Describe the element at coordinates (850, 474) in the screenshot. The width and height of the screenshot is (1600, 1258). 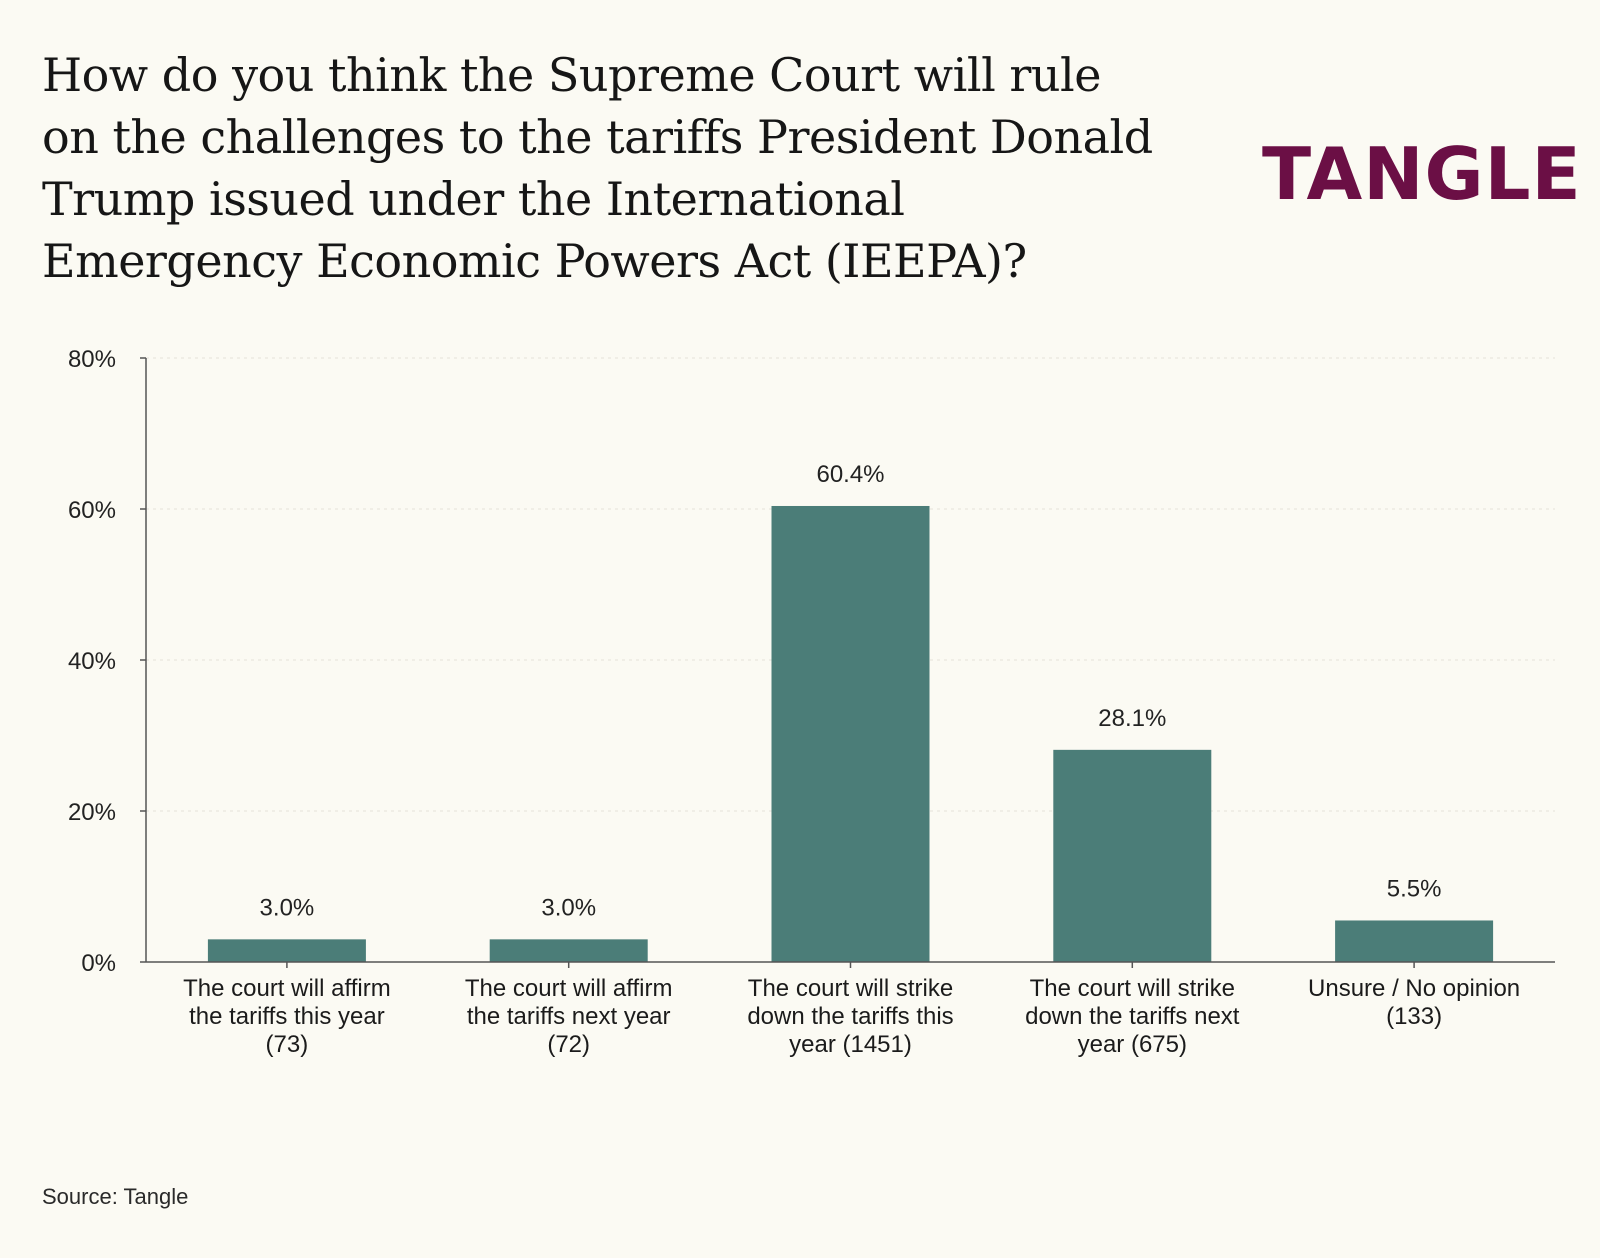
I see `data-label: 60.4%` at that location.